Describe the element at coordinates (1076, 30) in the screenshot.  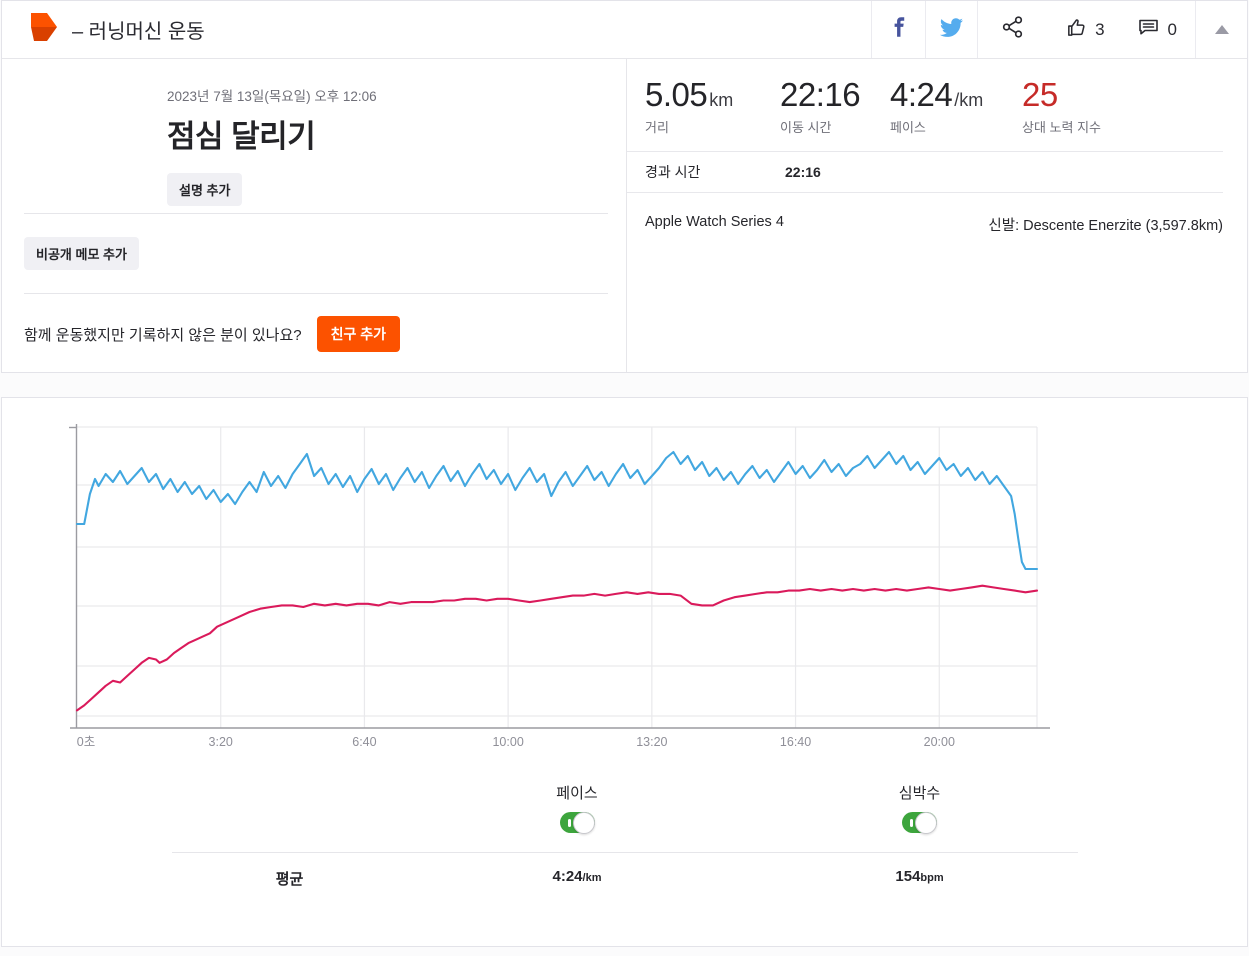
I see `kudos-thumb-icon` at that location.